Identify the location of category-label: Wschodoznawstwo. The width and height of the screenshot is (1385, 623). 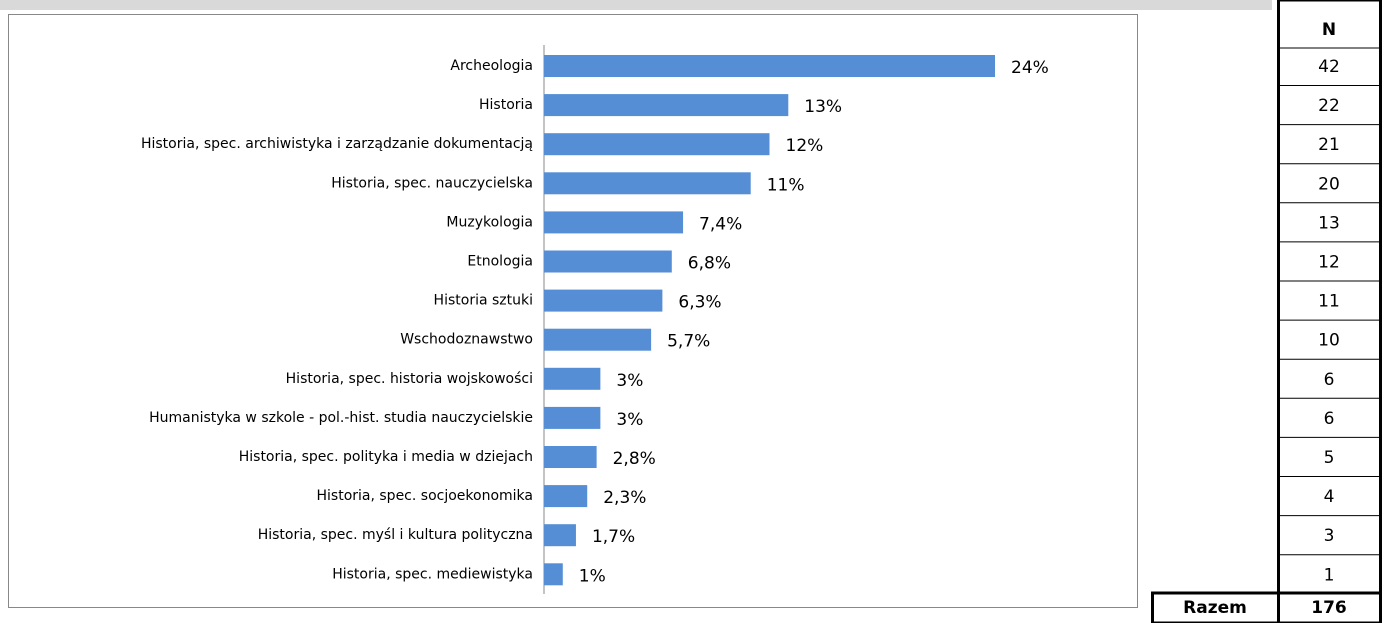
(466, 340).